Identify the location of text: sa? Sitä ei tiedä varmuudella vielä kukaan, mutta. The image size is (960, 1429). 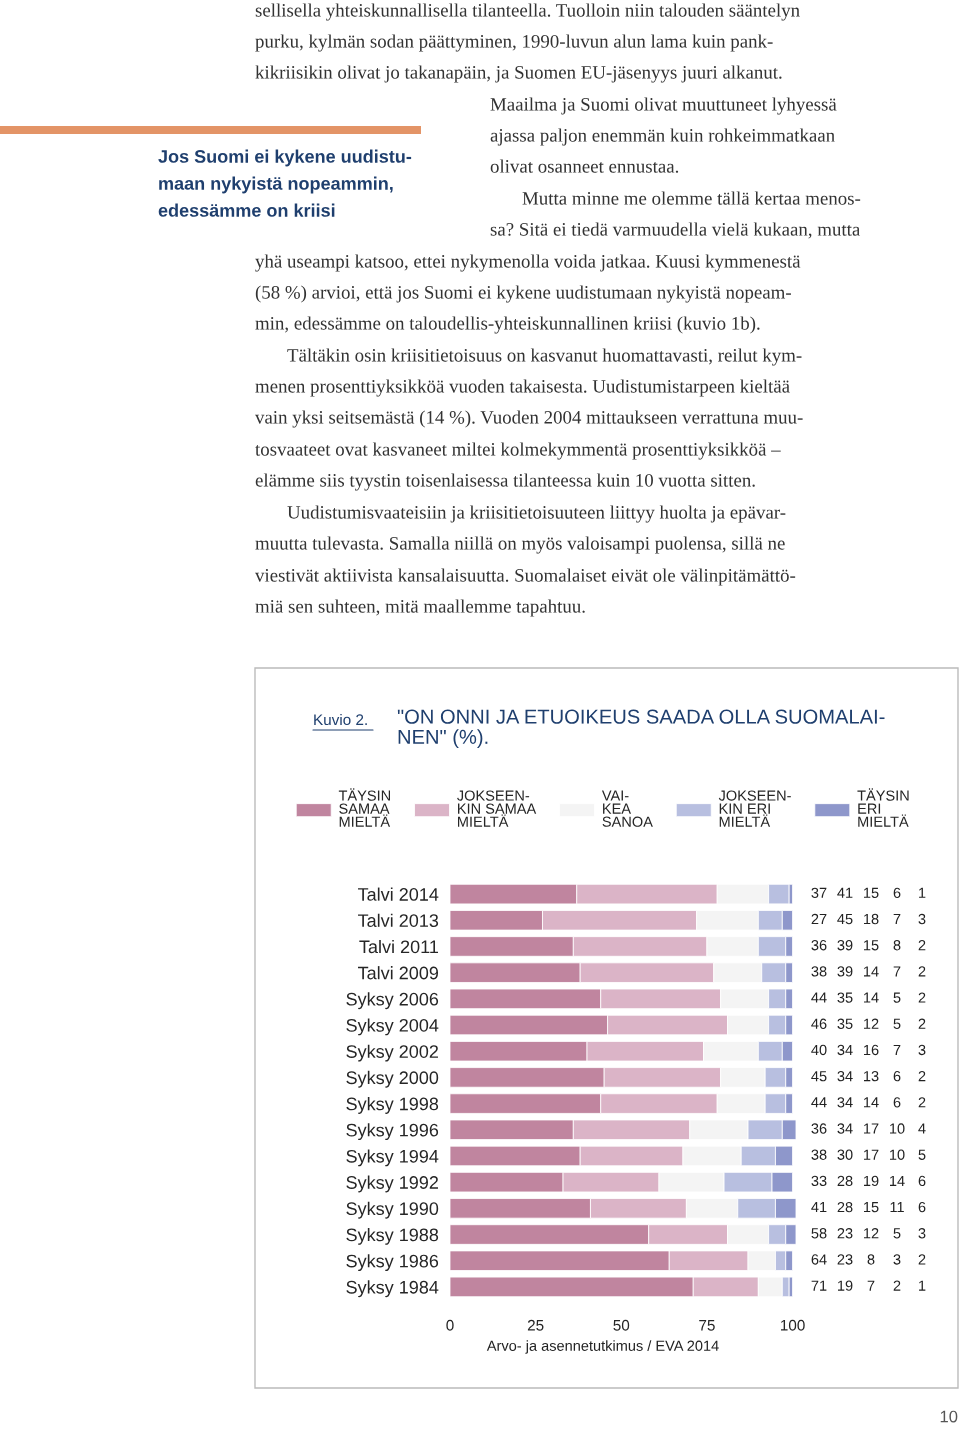
(675, 230).